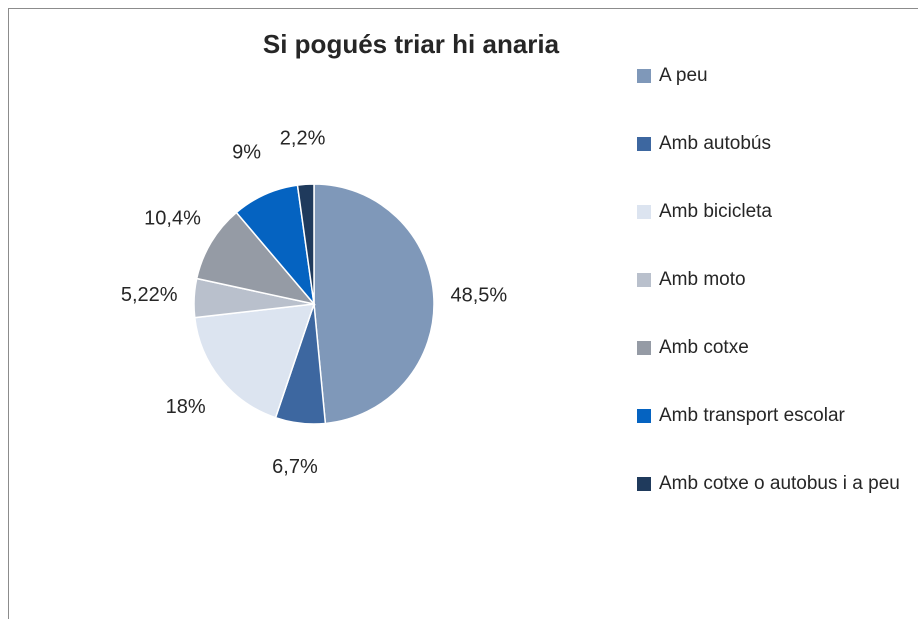 The image size is (919, 619). What do you see at coordinates (777, 348) in the screenshot?
I see `legend-item: Amb cotxe` at bounding box center [777, 348].